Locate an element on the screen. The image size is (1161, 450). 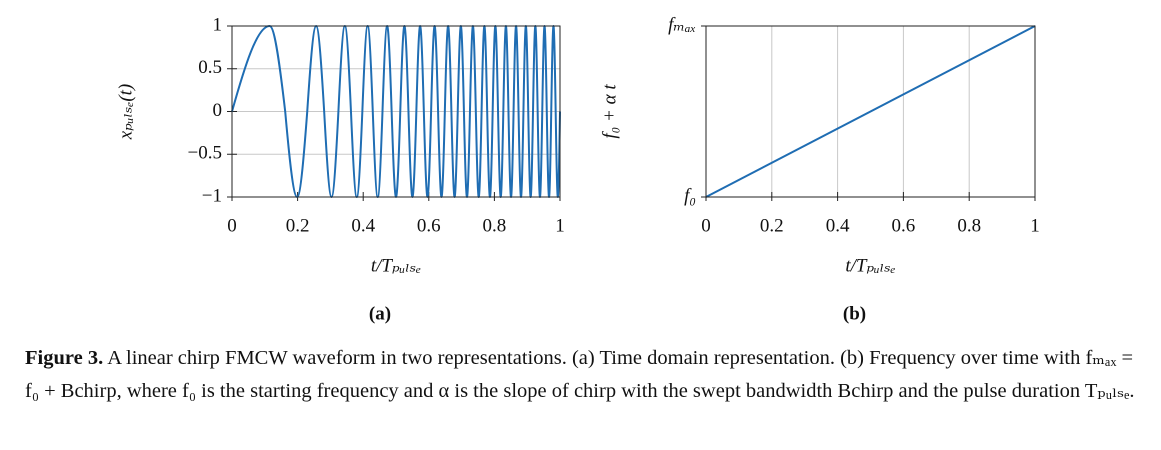
y-tick-label: fₘₐₓ is located at coordinates (682, 24).